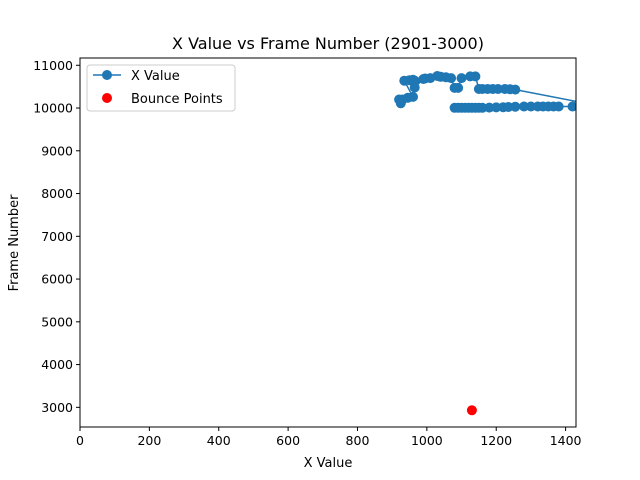  I want to click on legend-label-bounce-points: Bounce Points, so click(177, 99).